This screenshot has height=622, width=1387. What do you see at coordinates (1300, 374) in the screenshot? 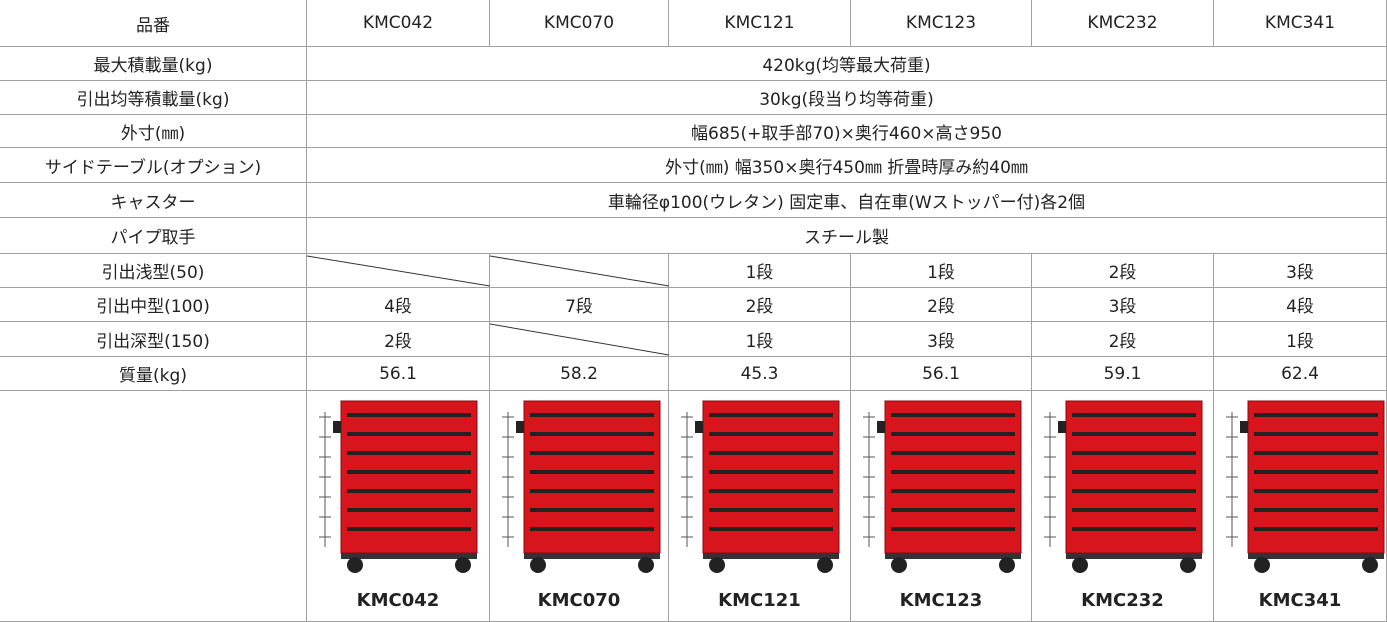
I see `value-cell: 62.4` at bounding box center [1300, 374].